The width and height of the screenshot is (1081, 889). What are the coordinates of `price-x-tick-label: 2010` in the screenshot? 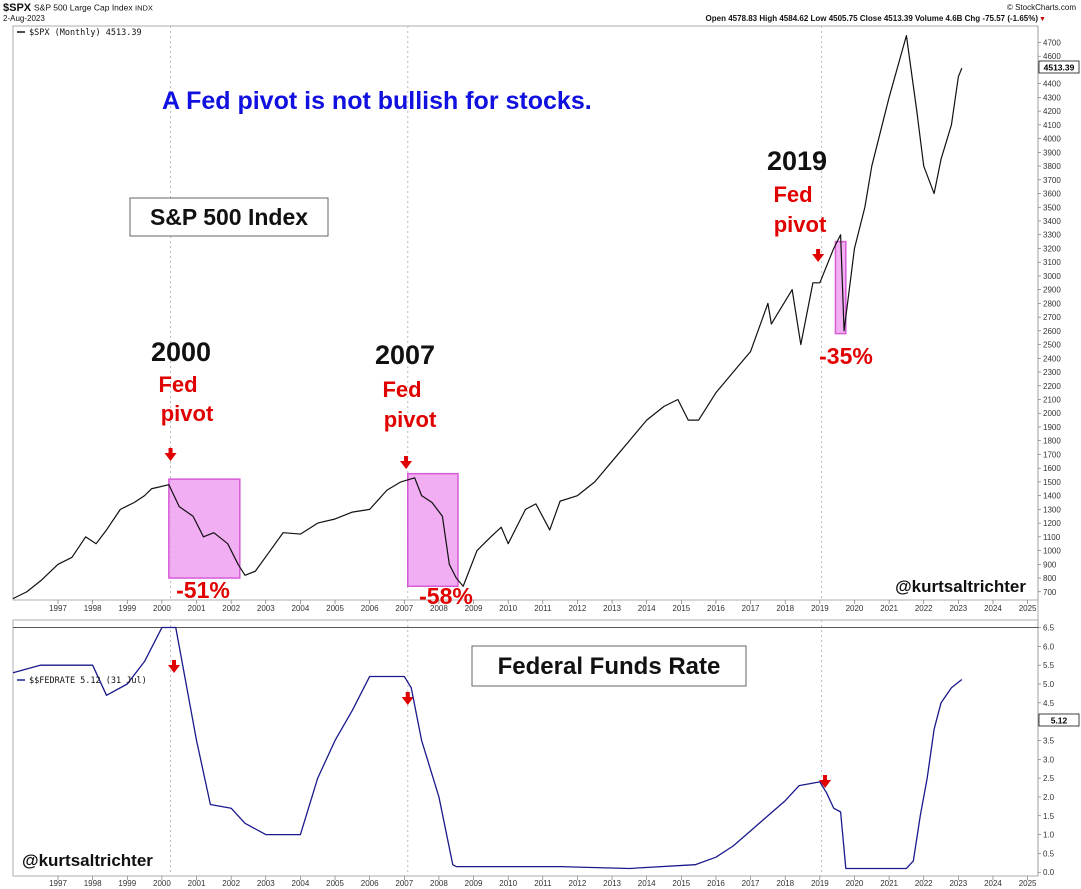 It's located at (508, 608).